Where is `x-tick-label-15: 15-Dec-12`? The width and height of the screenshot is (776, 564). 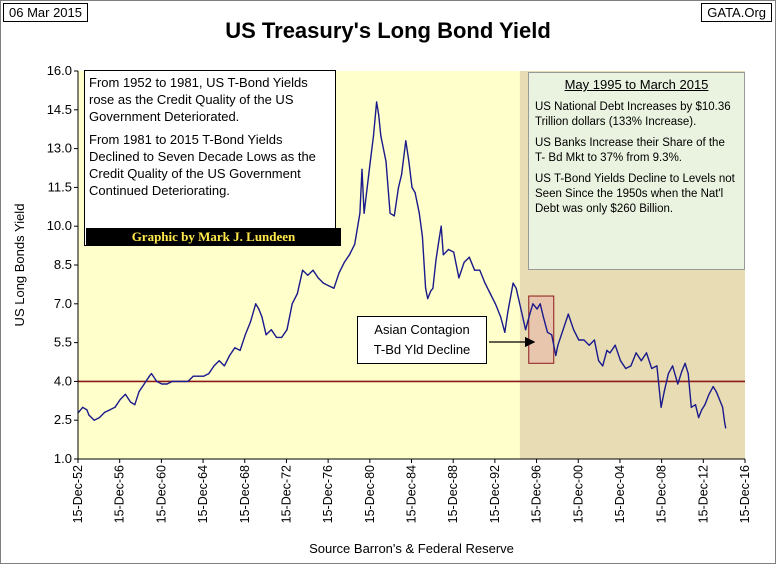
x-tick-label-15: 15-Dec-12 is located at coordinates (703, 494).